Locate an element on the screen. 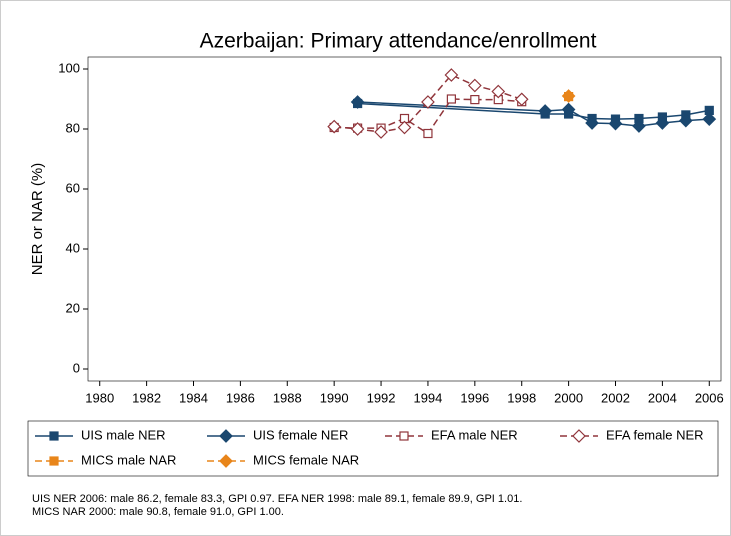 The image size is (731, 536). x-tick-label: 1982 is located at coordinates (146, 397).